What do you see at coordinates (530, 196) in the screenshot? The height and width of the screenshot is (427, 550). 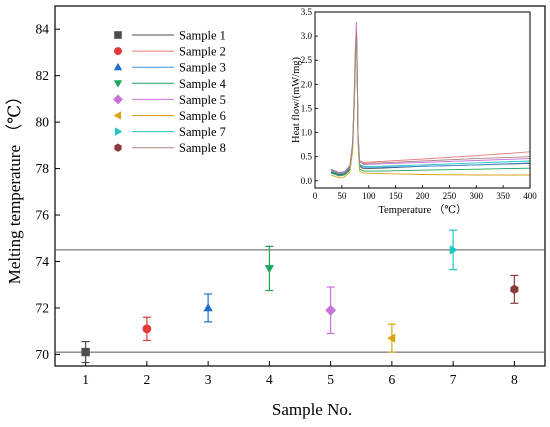 I see `inset-x-tick-label: 400` at bounding box center [530, 196].